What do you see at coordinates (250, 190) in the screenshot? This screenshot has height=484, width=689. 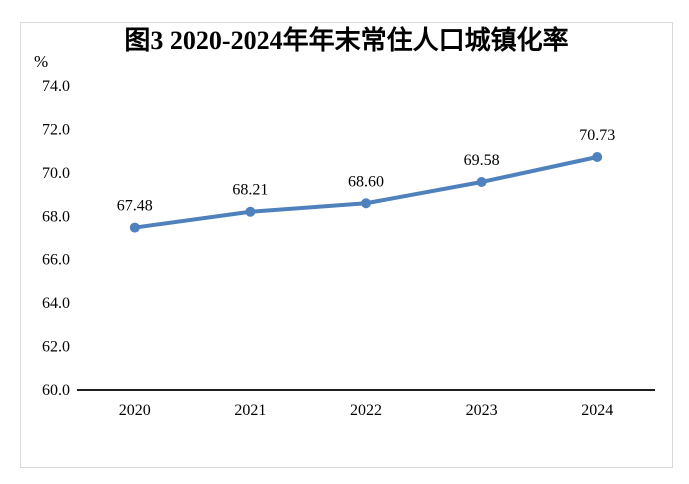 I see `data-label: 68.21` at bounding box center [250, 190].